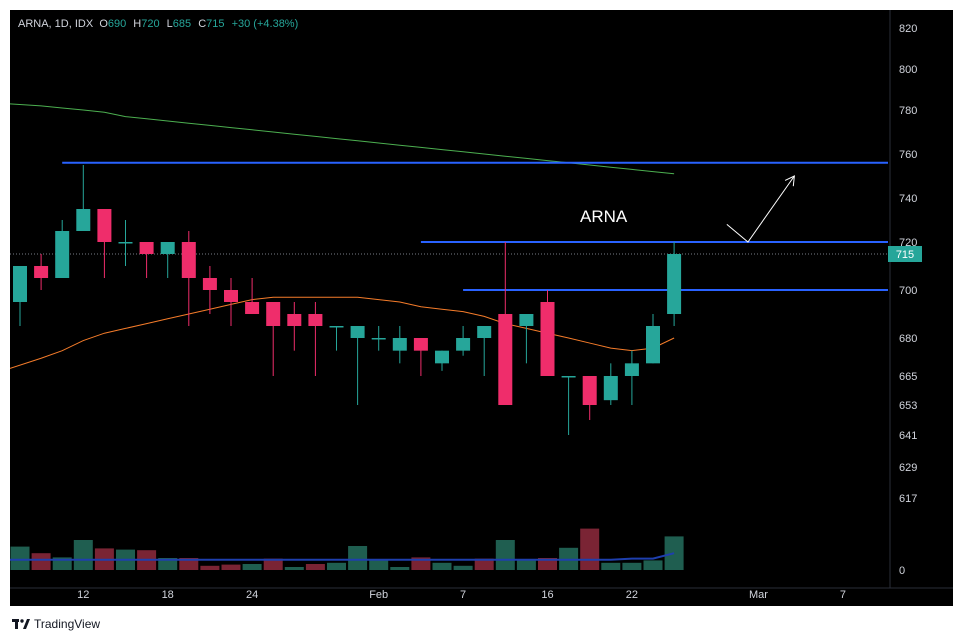 This screenshot has width=965, height=643. Describe the element at coordinates (202, 24) in the screenshot. I see `close-label: C` at that location.